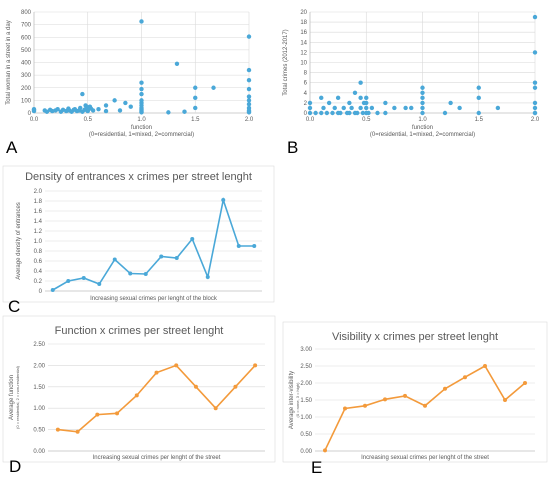  I want to click on chart-c-ytick-label: 1.8, so click(38, 202).